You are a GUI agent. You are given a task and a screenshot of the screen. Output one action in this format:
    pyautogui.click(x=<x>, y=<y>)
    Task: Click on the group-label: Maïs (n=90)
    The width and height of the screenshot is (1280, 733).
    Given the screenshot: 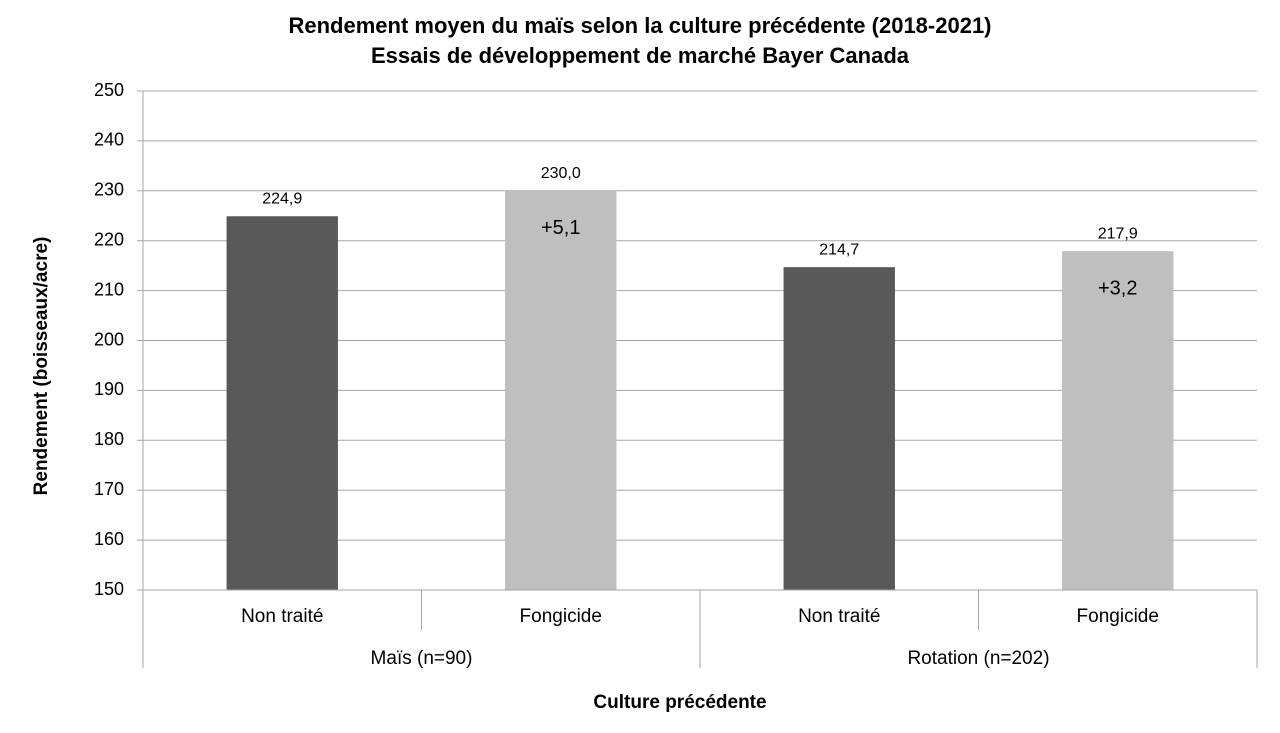 What is the action you would take?
    pyautogui.click(x=422, y=658)
    